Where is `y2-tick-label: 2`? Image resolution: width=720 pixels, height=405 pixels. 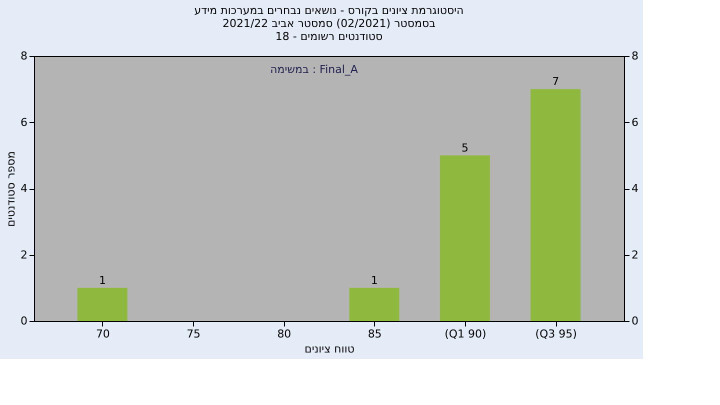
y2-tick-label: 2 is located at coordinates (635, 255).